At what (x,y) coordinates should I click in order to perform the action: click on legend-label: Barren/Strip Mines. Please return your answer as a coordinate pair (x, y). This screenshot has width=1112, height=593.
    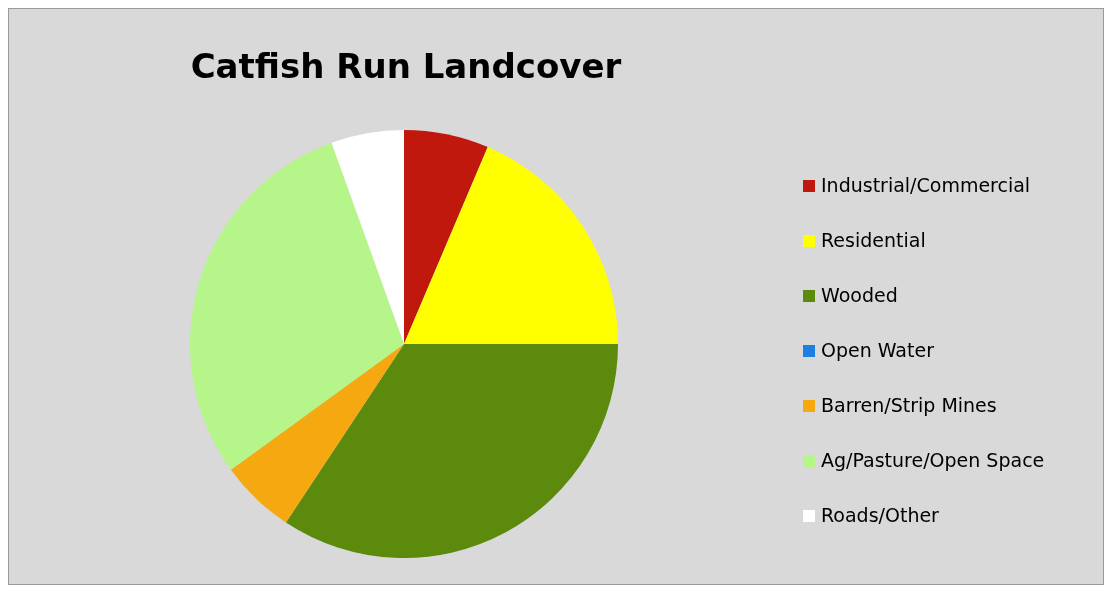
    Looking at the image, I should click on (909, 405).